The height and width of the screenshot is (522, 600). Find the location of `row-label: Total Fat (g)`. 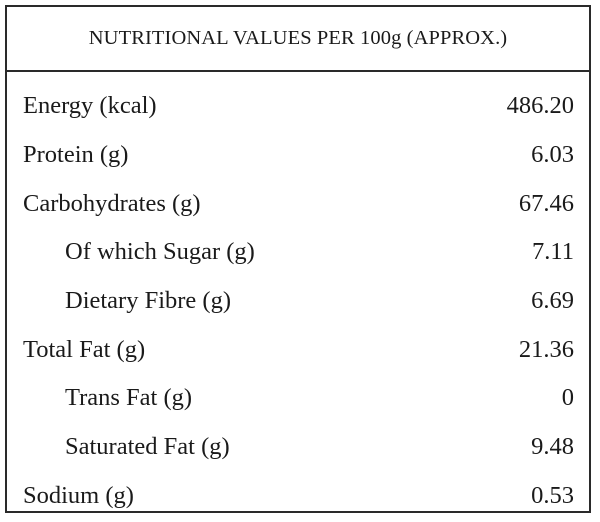

row-label: Total Fat (g) is located at coordinates (84, 349).